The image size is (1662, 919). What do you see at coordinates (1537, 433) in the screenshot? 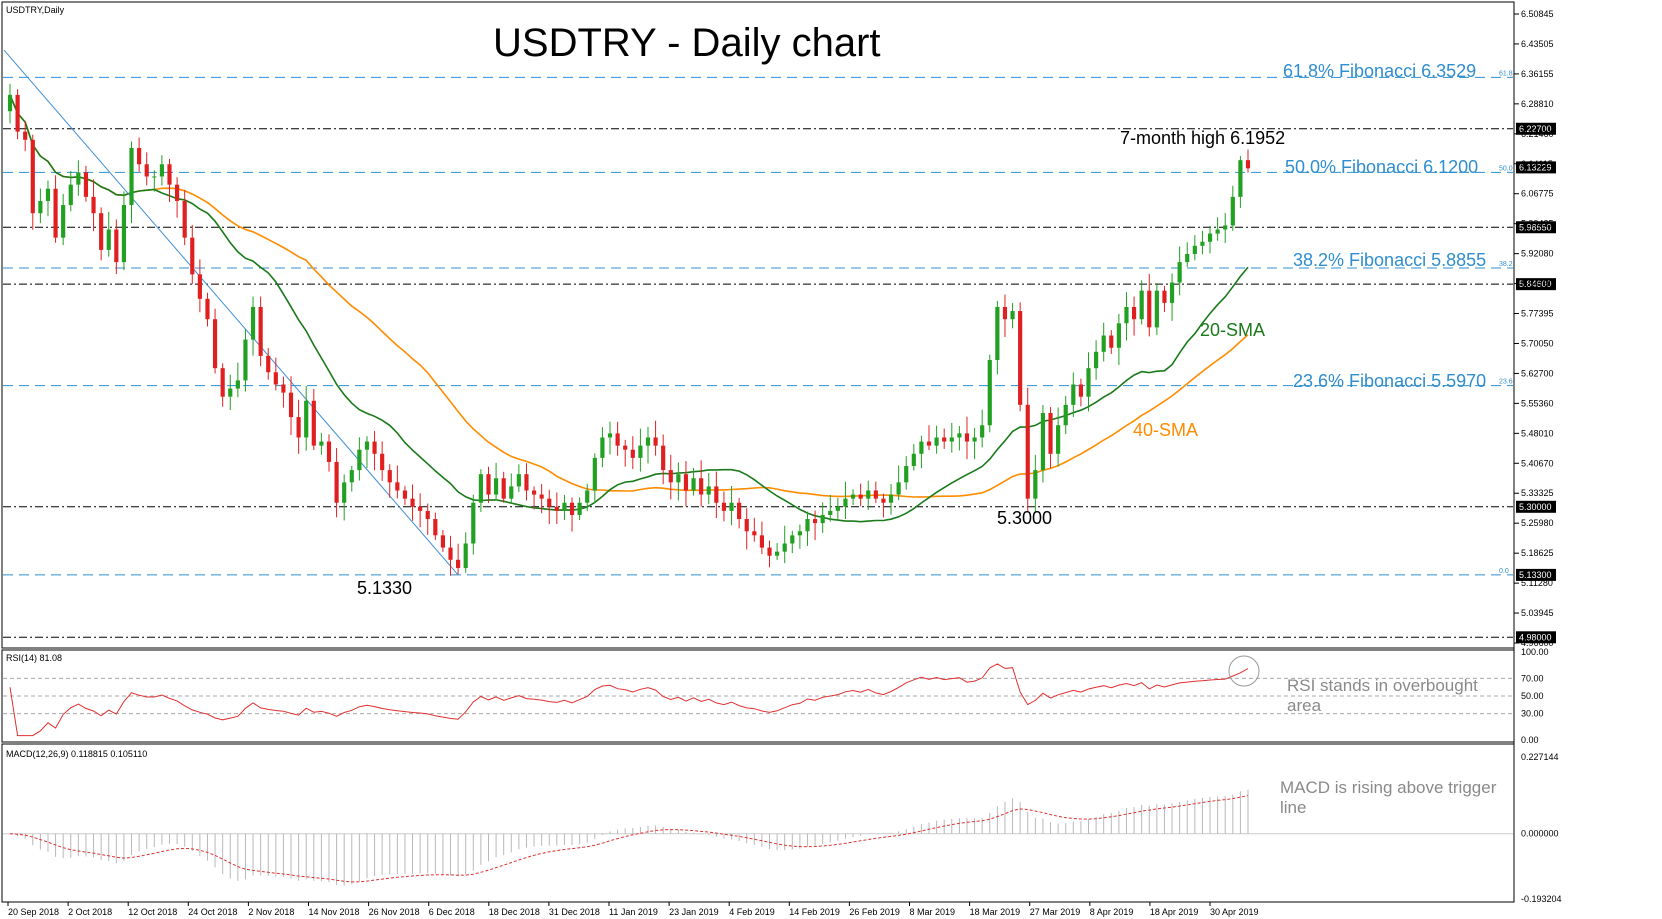
I see `y-tick-label: 5.48010` at bounding box center [1537, 433].